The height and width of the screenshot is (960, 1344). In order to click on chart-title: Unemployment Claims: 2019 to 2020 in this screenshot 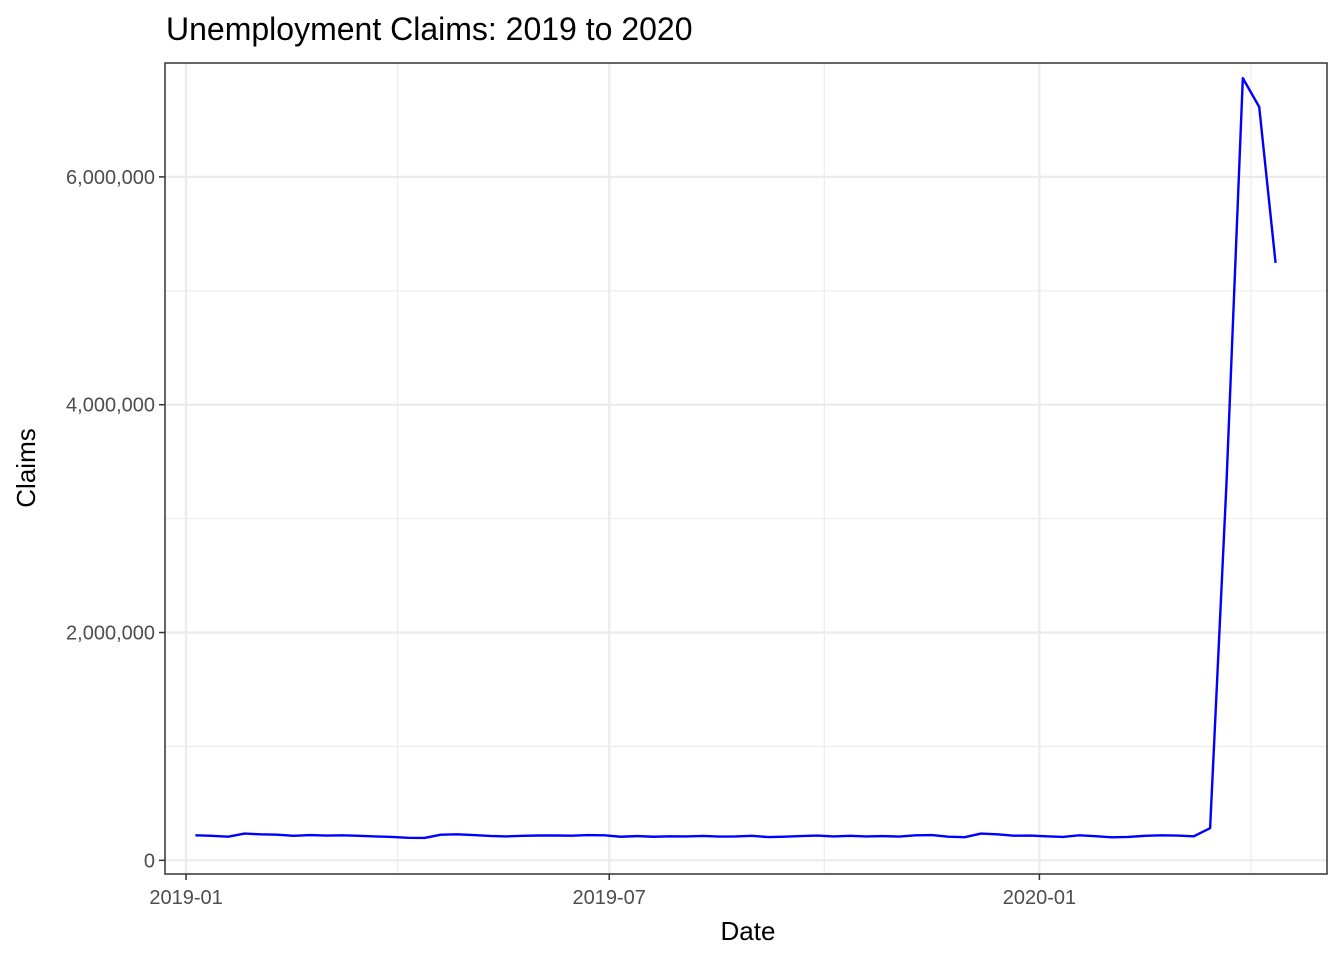, I will do `click(429, 29)`.